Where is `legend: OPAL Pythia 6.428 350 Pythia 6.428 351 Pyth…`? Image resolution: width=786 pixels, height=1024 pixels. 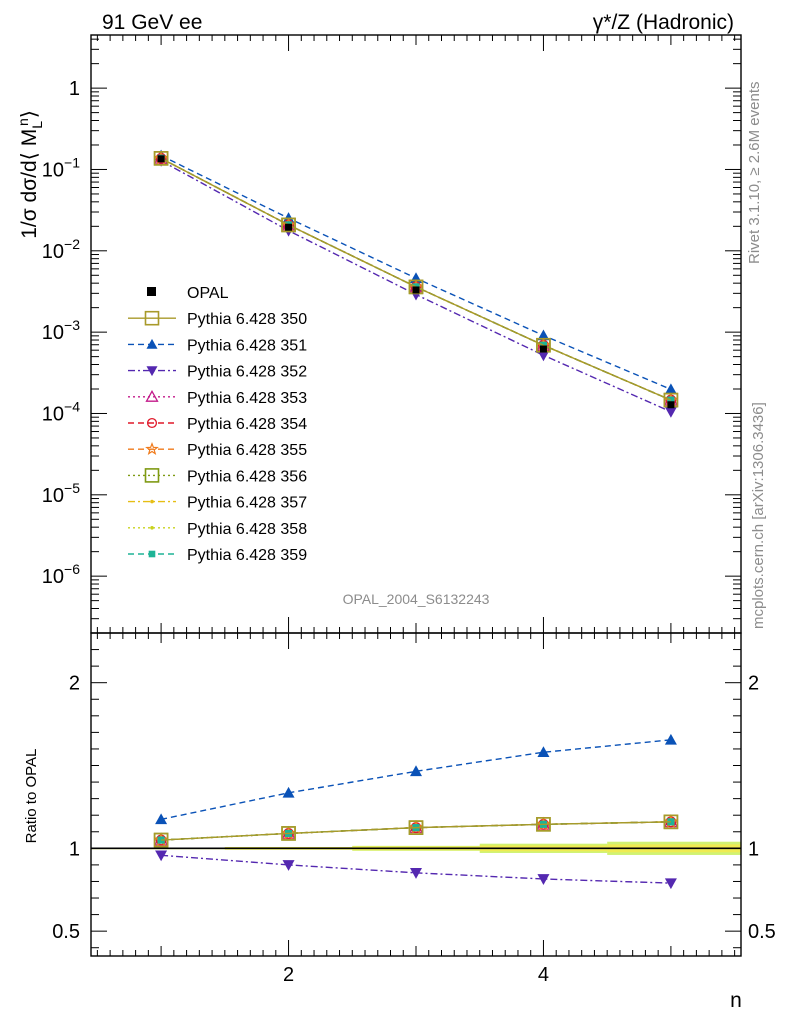 legend: OPAL Pythia 6.428 350 Pythia 6.428 351 Pyth… is located at coordinates (217, 424).